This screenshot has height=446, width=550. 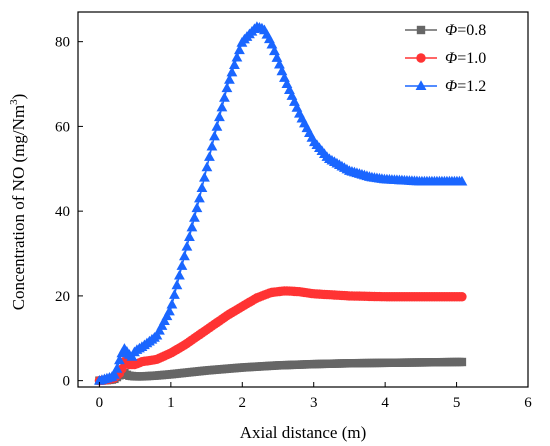 What do you see at coordinates (62, 212) in the screenshot?
I see `y-tick-label: 40` at bounding box center [62, 212].